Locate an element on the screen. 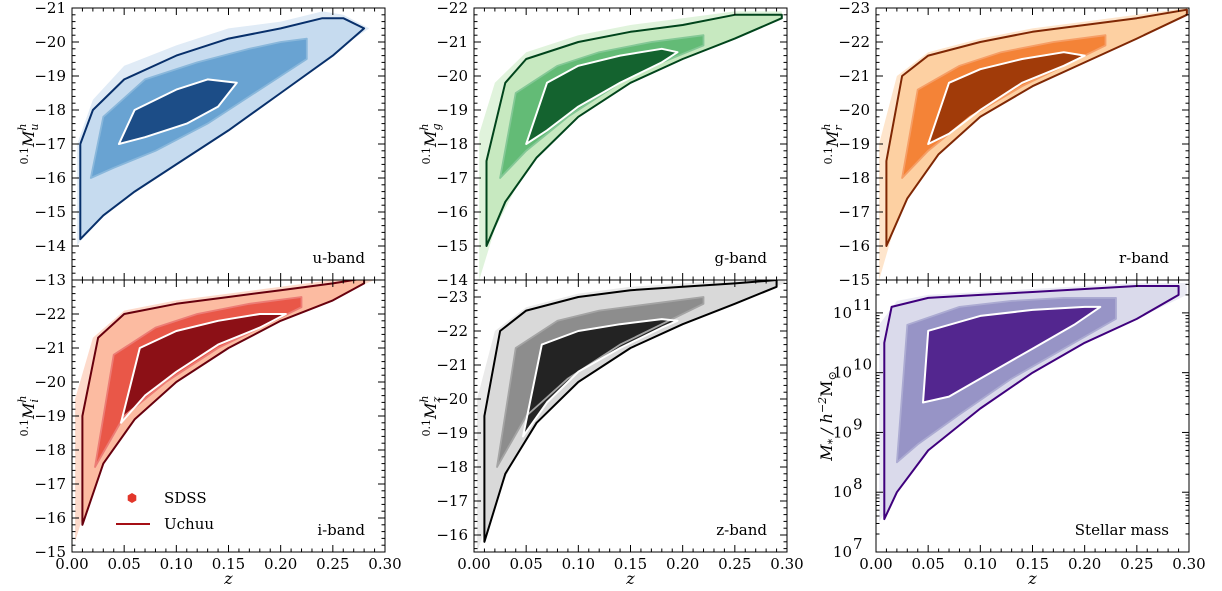 The height and width of the screenshot is (591, 1222). legend: SDSS Uchuu is located at coordinates (165, 511).